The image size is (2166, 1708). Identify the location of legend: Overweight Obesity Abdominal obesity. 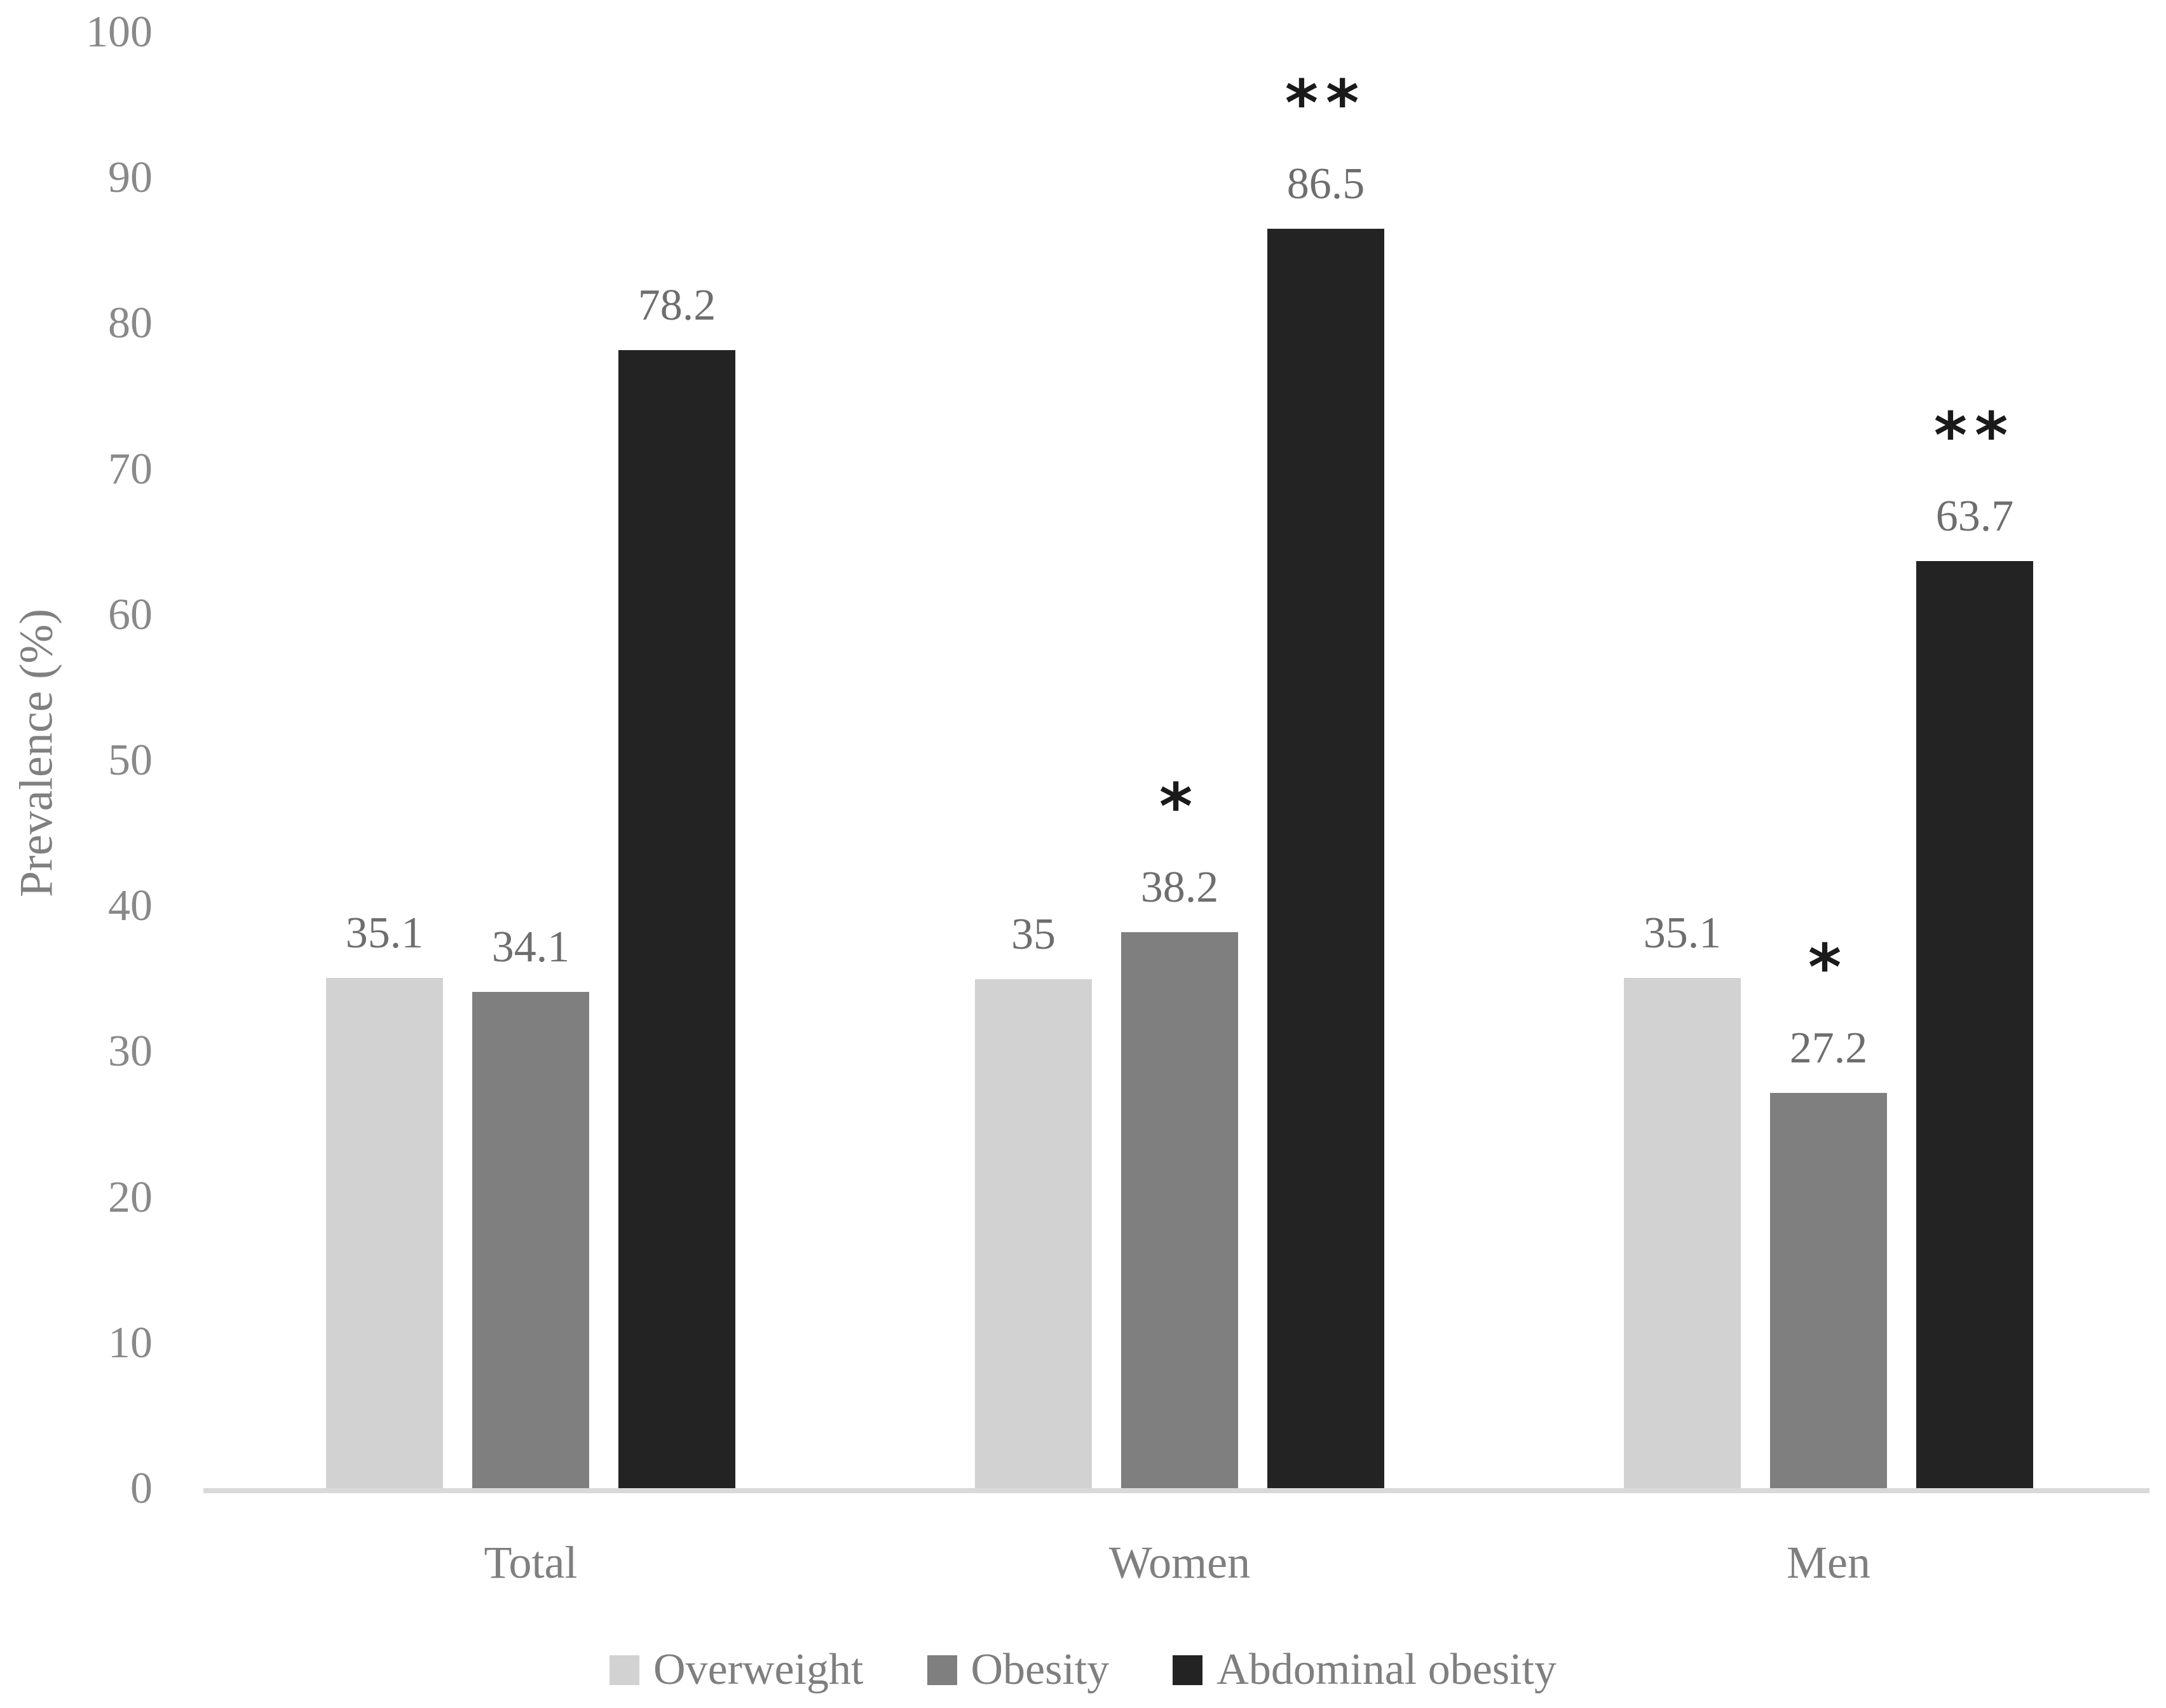
(1083, 1669).